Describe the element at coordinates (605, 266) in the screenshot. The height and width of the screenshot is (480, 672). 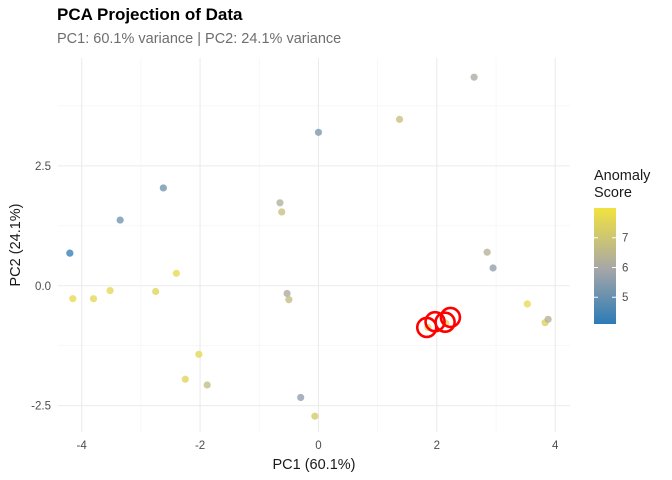
I see `legend-colorbar` at that location.